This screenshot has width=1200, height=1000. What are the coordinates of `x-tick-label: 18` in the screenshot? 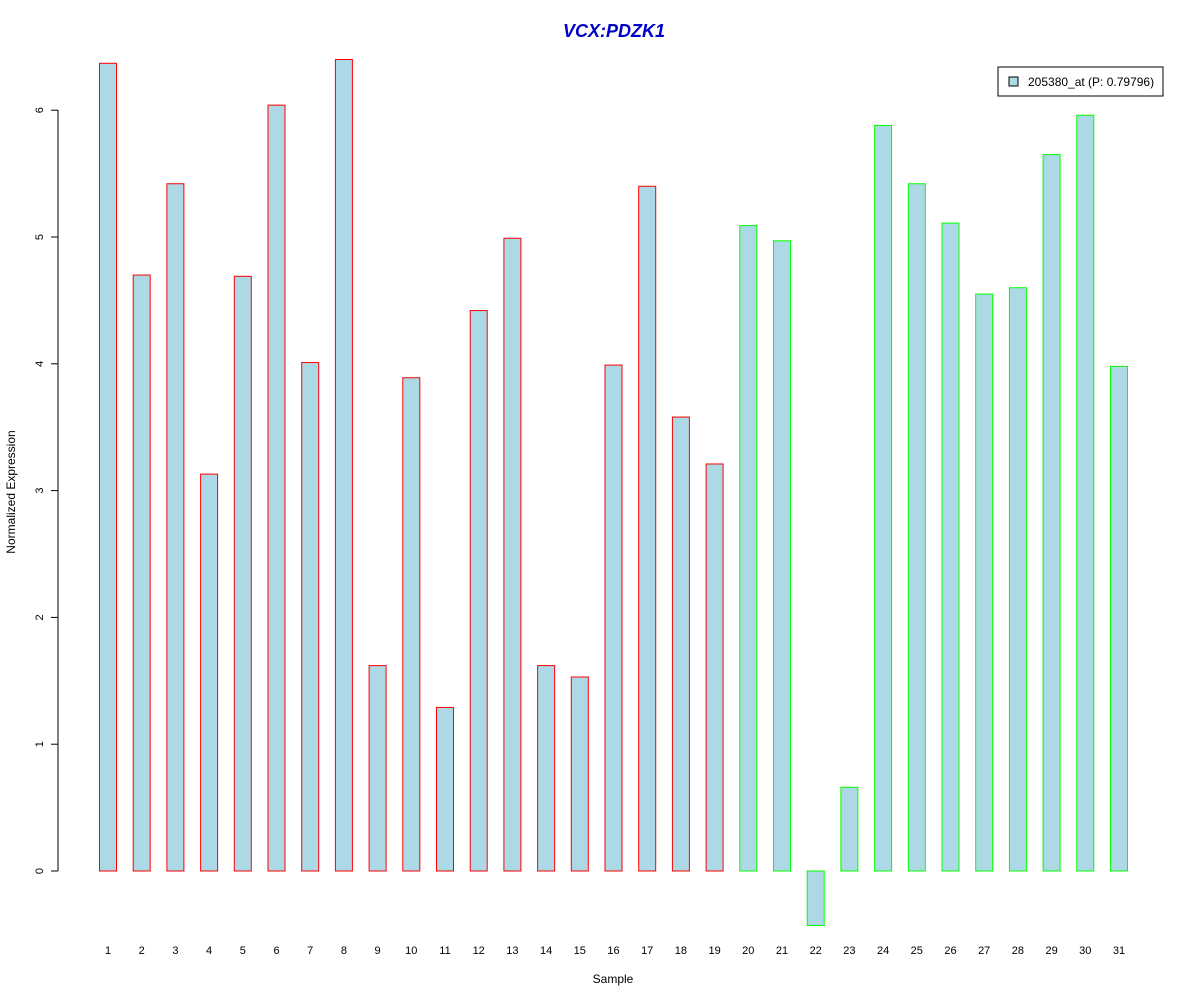 It's located at (681, 951).